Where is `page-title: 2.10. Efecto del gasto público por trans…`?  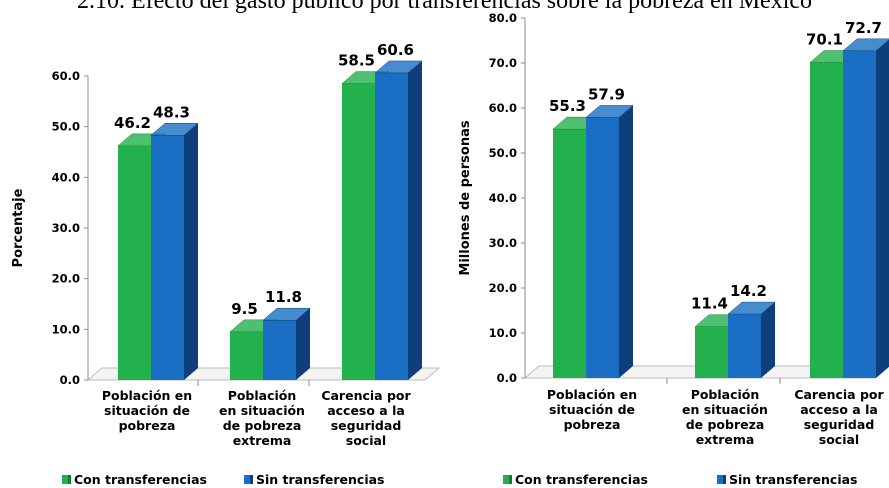
page-title: 2.10. Efecto del gasto público por trans… is located at coordinates (444, 7).